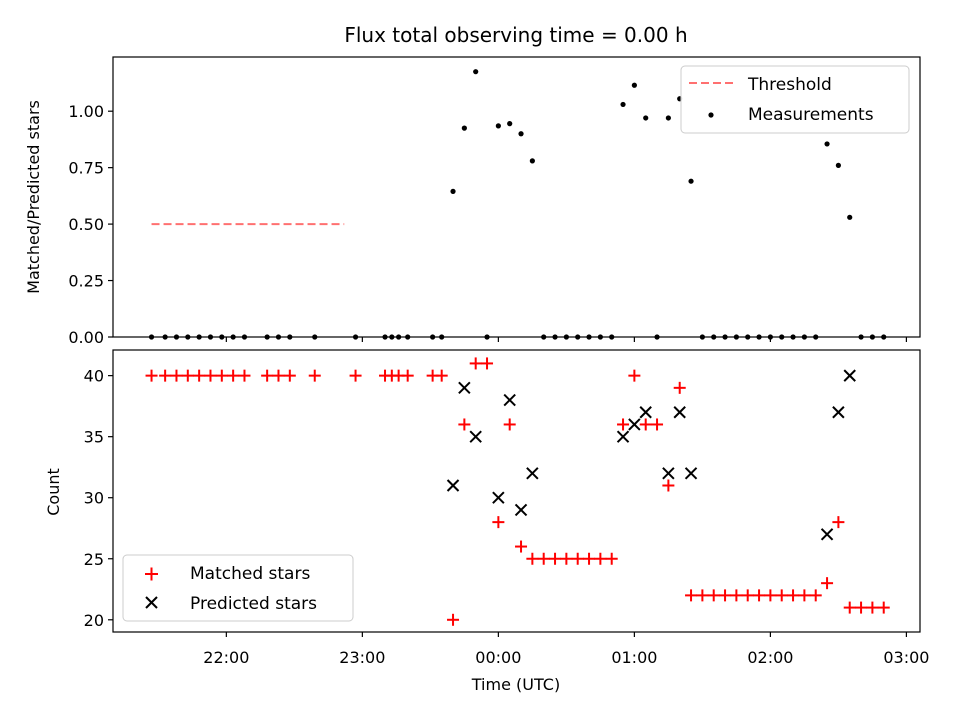 The height and width of the screenshot is (720, 960). I want to click on top-y-axis-label: Matched/Predicted stars, so click(33, 197).